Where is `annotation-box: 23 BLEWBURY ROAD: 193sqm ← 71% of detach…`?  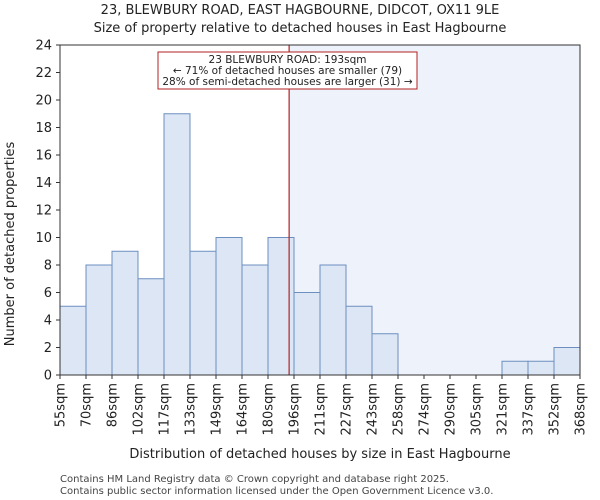
annotation-box: 23 BLEWBURY ROAD: 193sqm ← 71% of detach… is located at coordinates (287, 70).